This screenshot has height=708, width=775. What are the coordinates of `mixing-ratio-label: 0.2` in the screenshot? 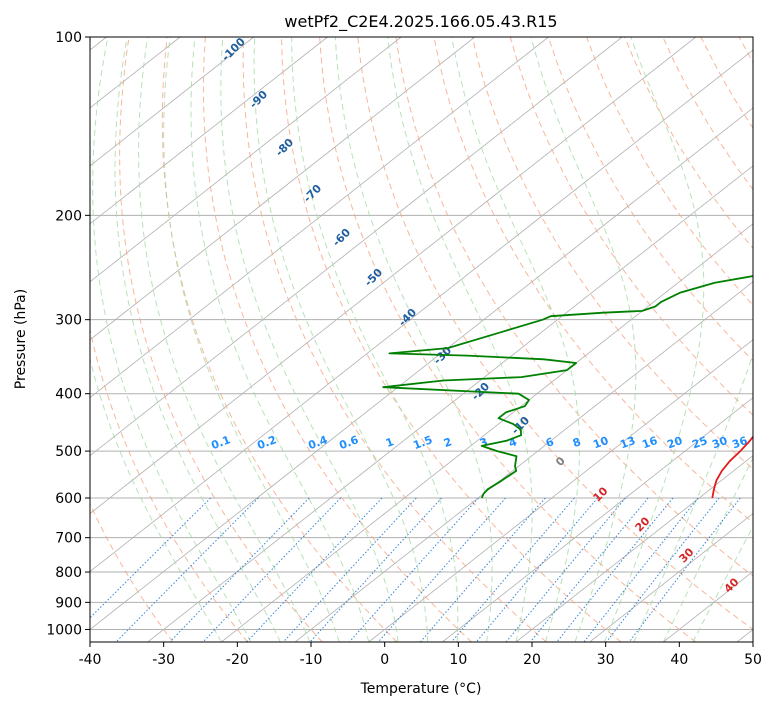 It's located at (266, 442).